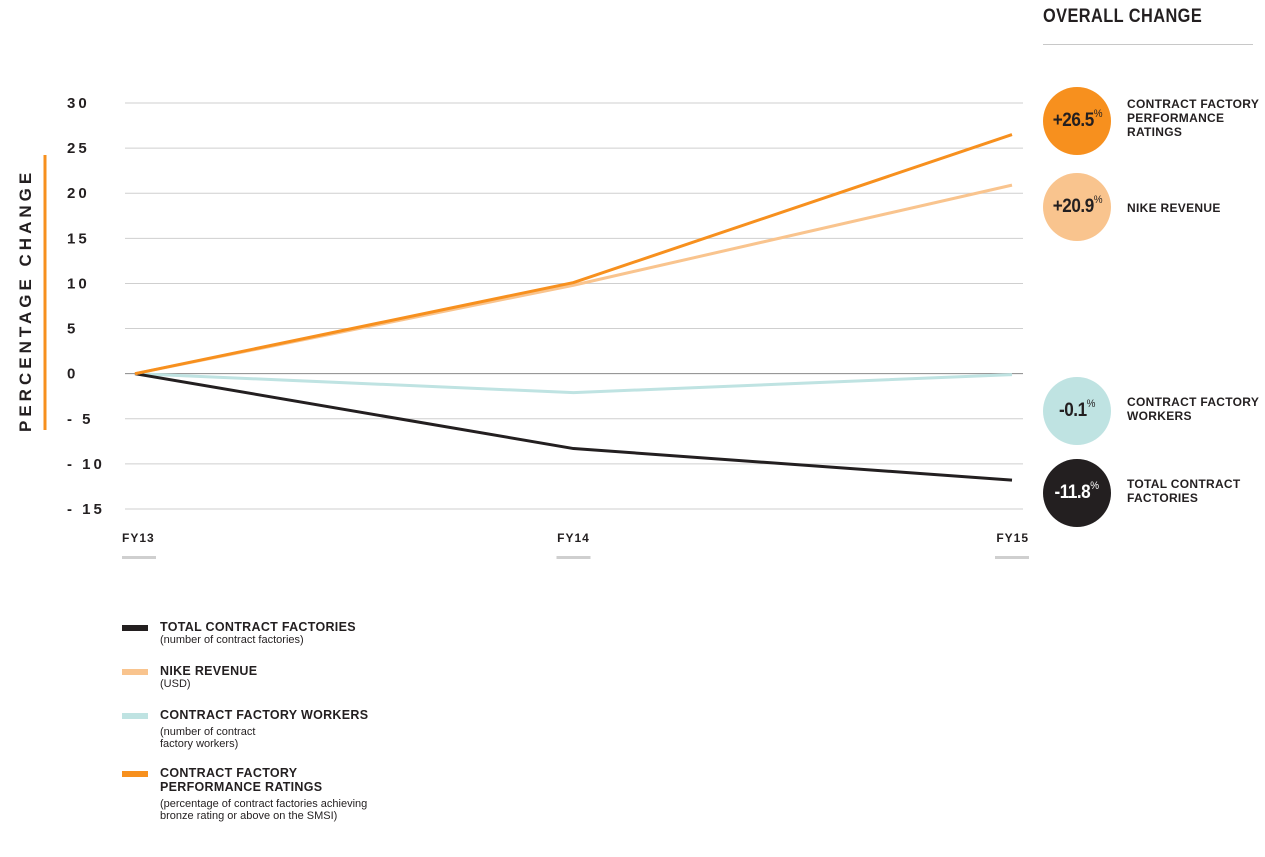  What do you see at coordinates (80, 419) in the screenshot?
I see `y-tick-label: - 5` at bounding box center [80, 419].